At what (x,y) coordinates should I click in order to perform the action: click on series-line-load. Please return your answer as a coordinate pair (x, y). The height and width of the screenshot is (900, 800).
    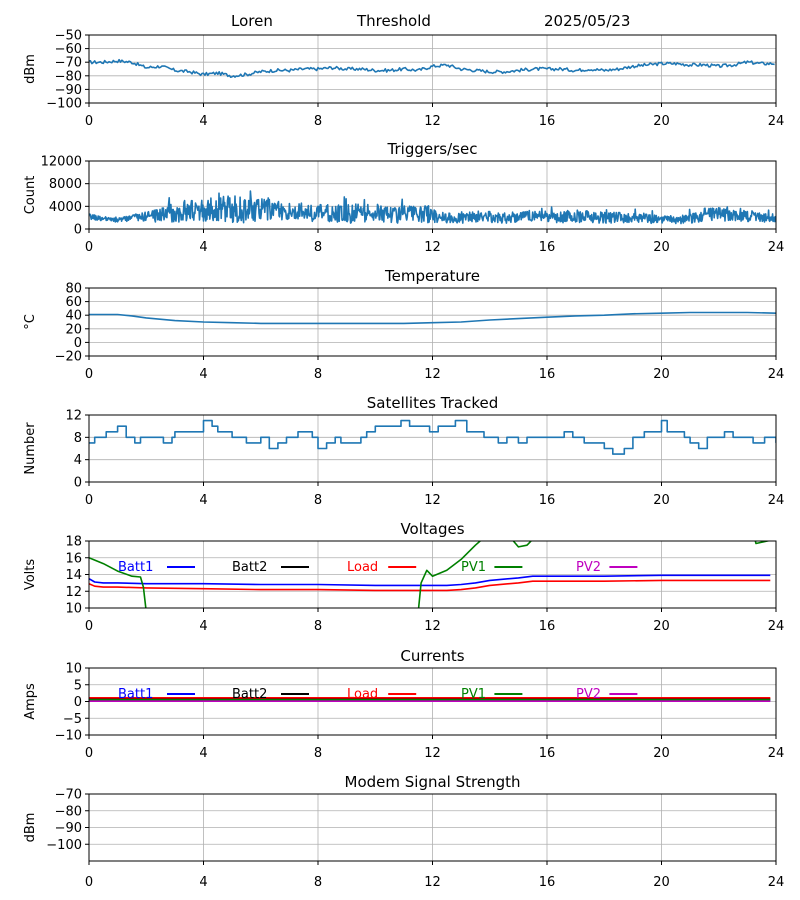
    Looking at the image, I should click on (430, 585).